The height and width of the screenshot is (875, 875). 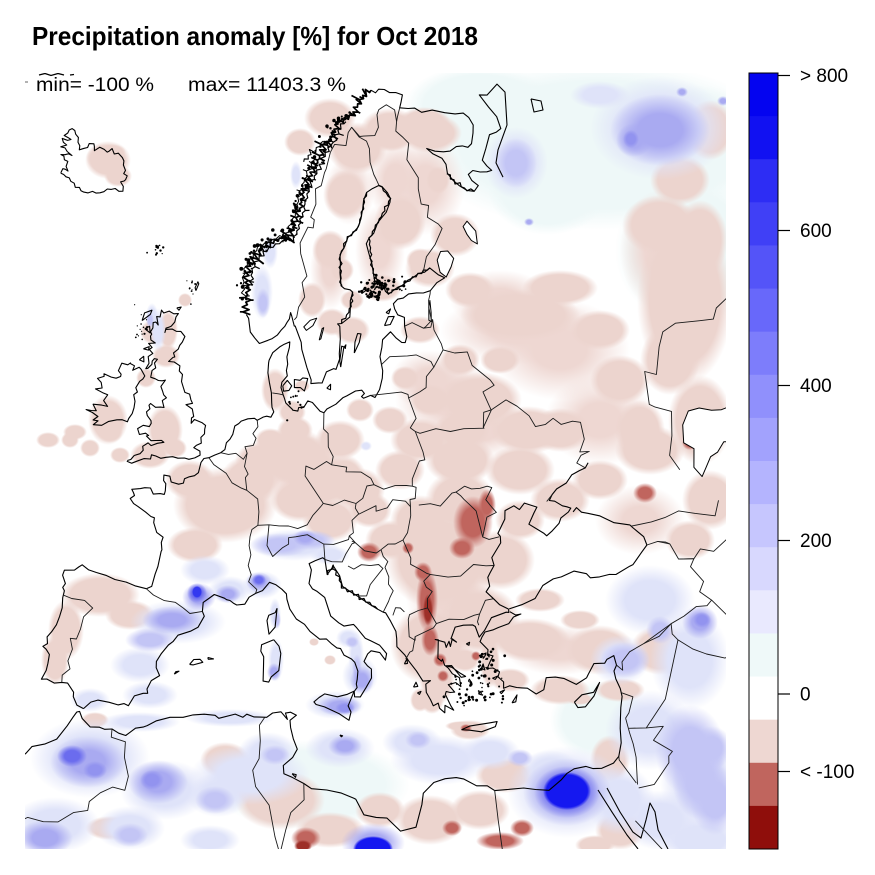 I want to click on svg-text: 600, so click(x=816, y=231).